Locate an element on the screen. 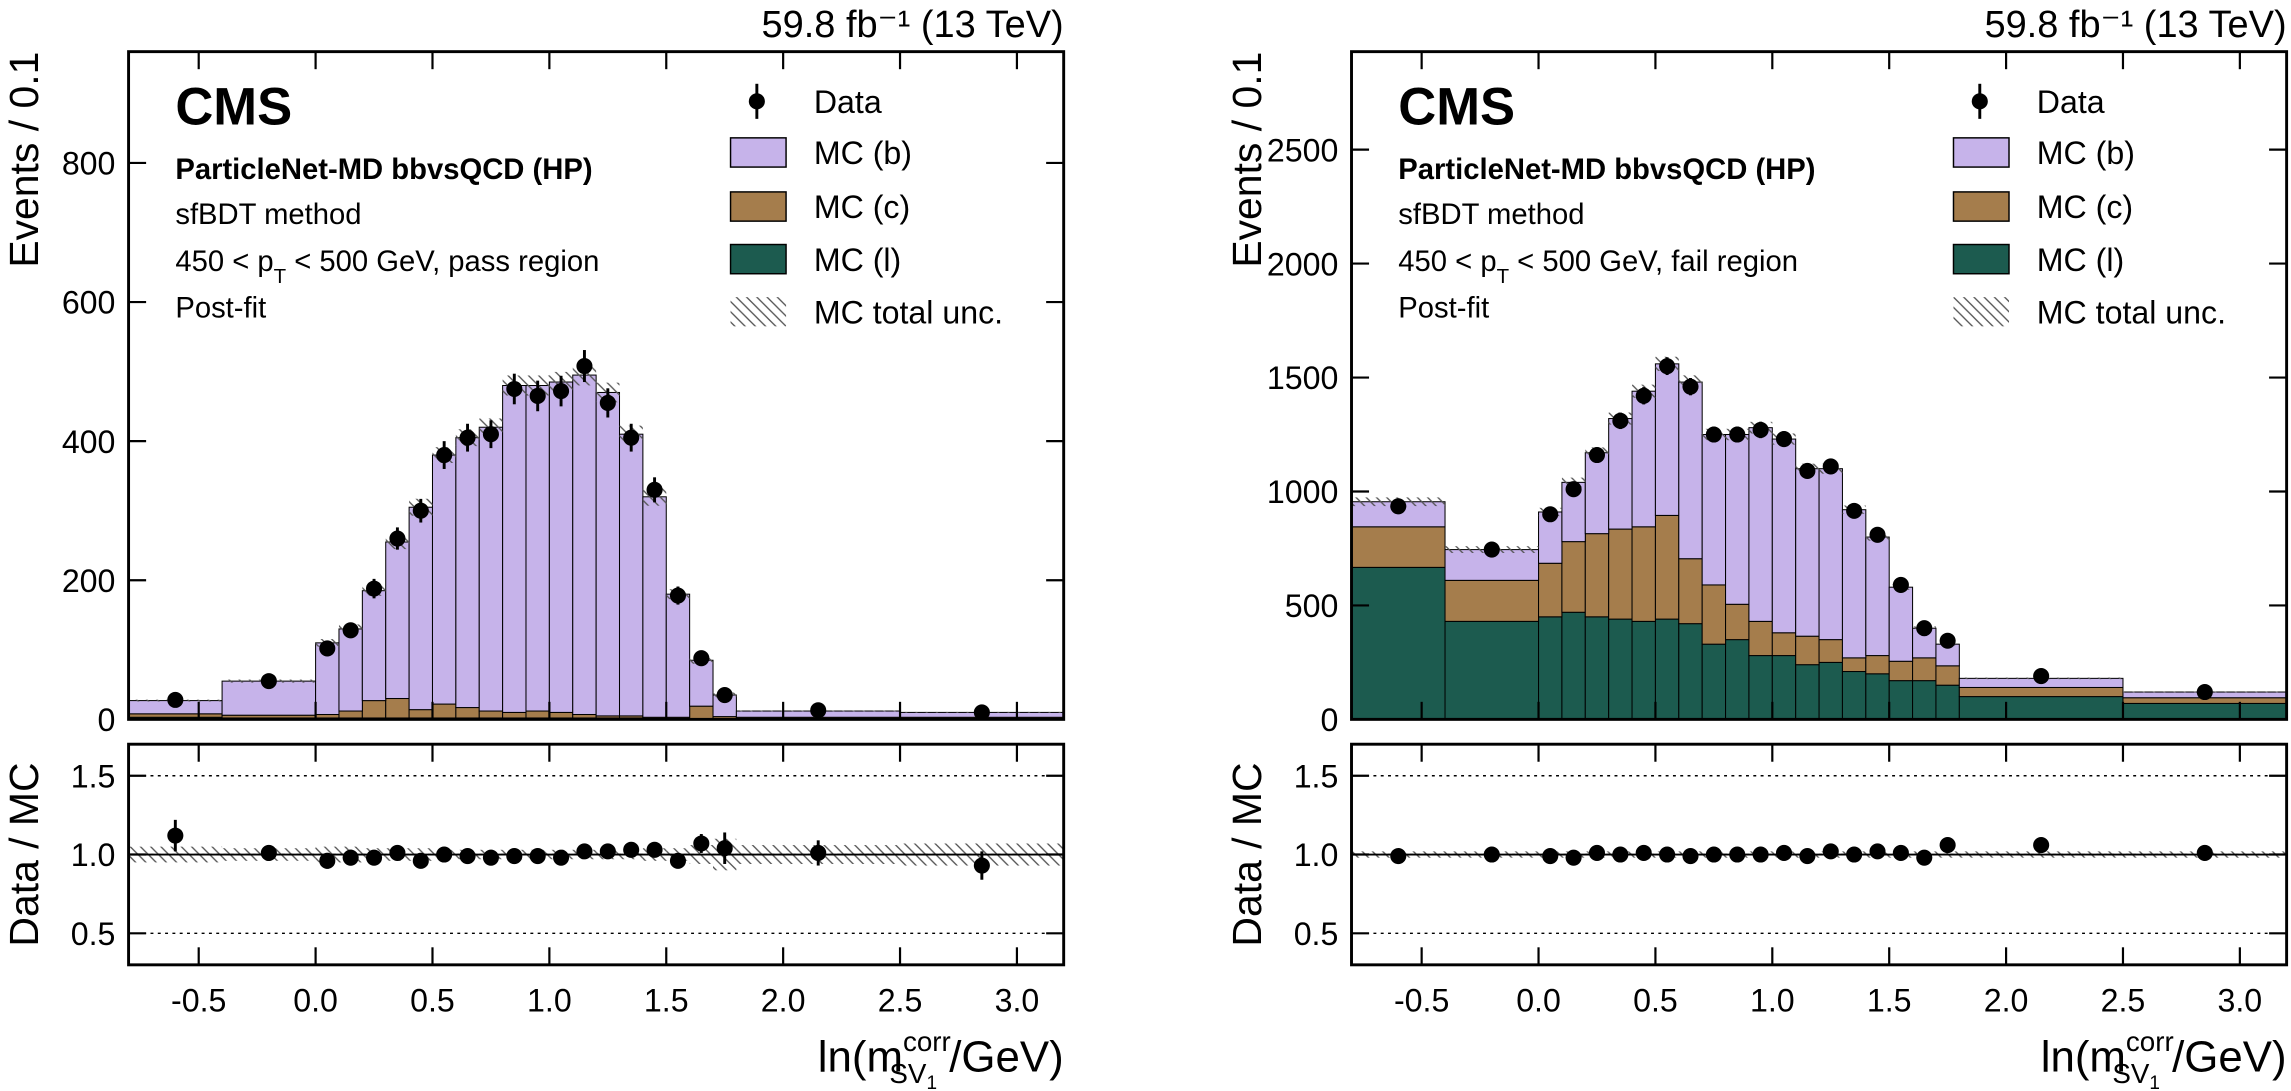 This screenshot has width=2291, height=1091. legend-label: MC (l) is located at coordinates (2080, 260).